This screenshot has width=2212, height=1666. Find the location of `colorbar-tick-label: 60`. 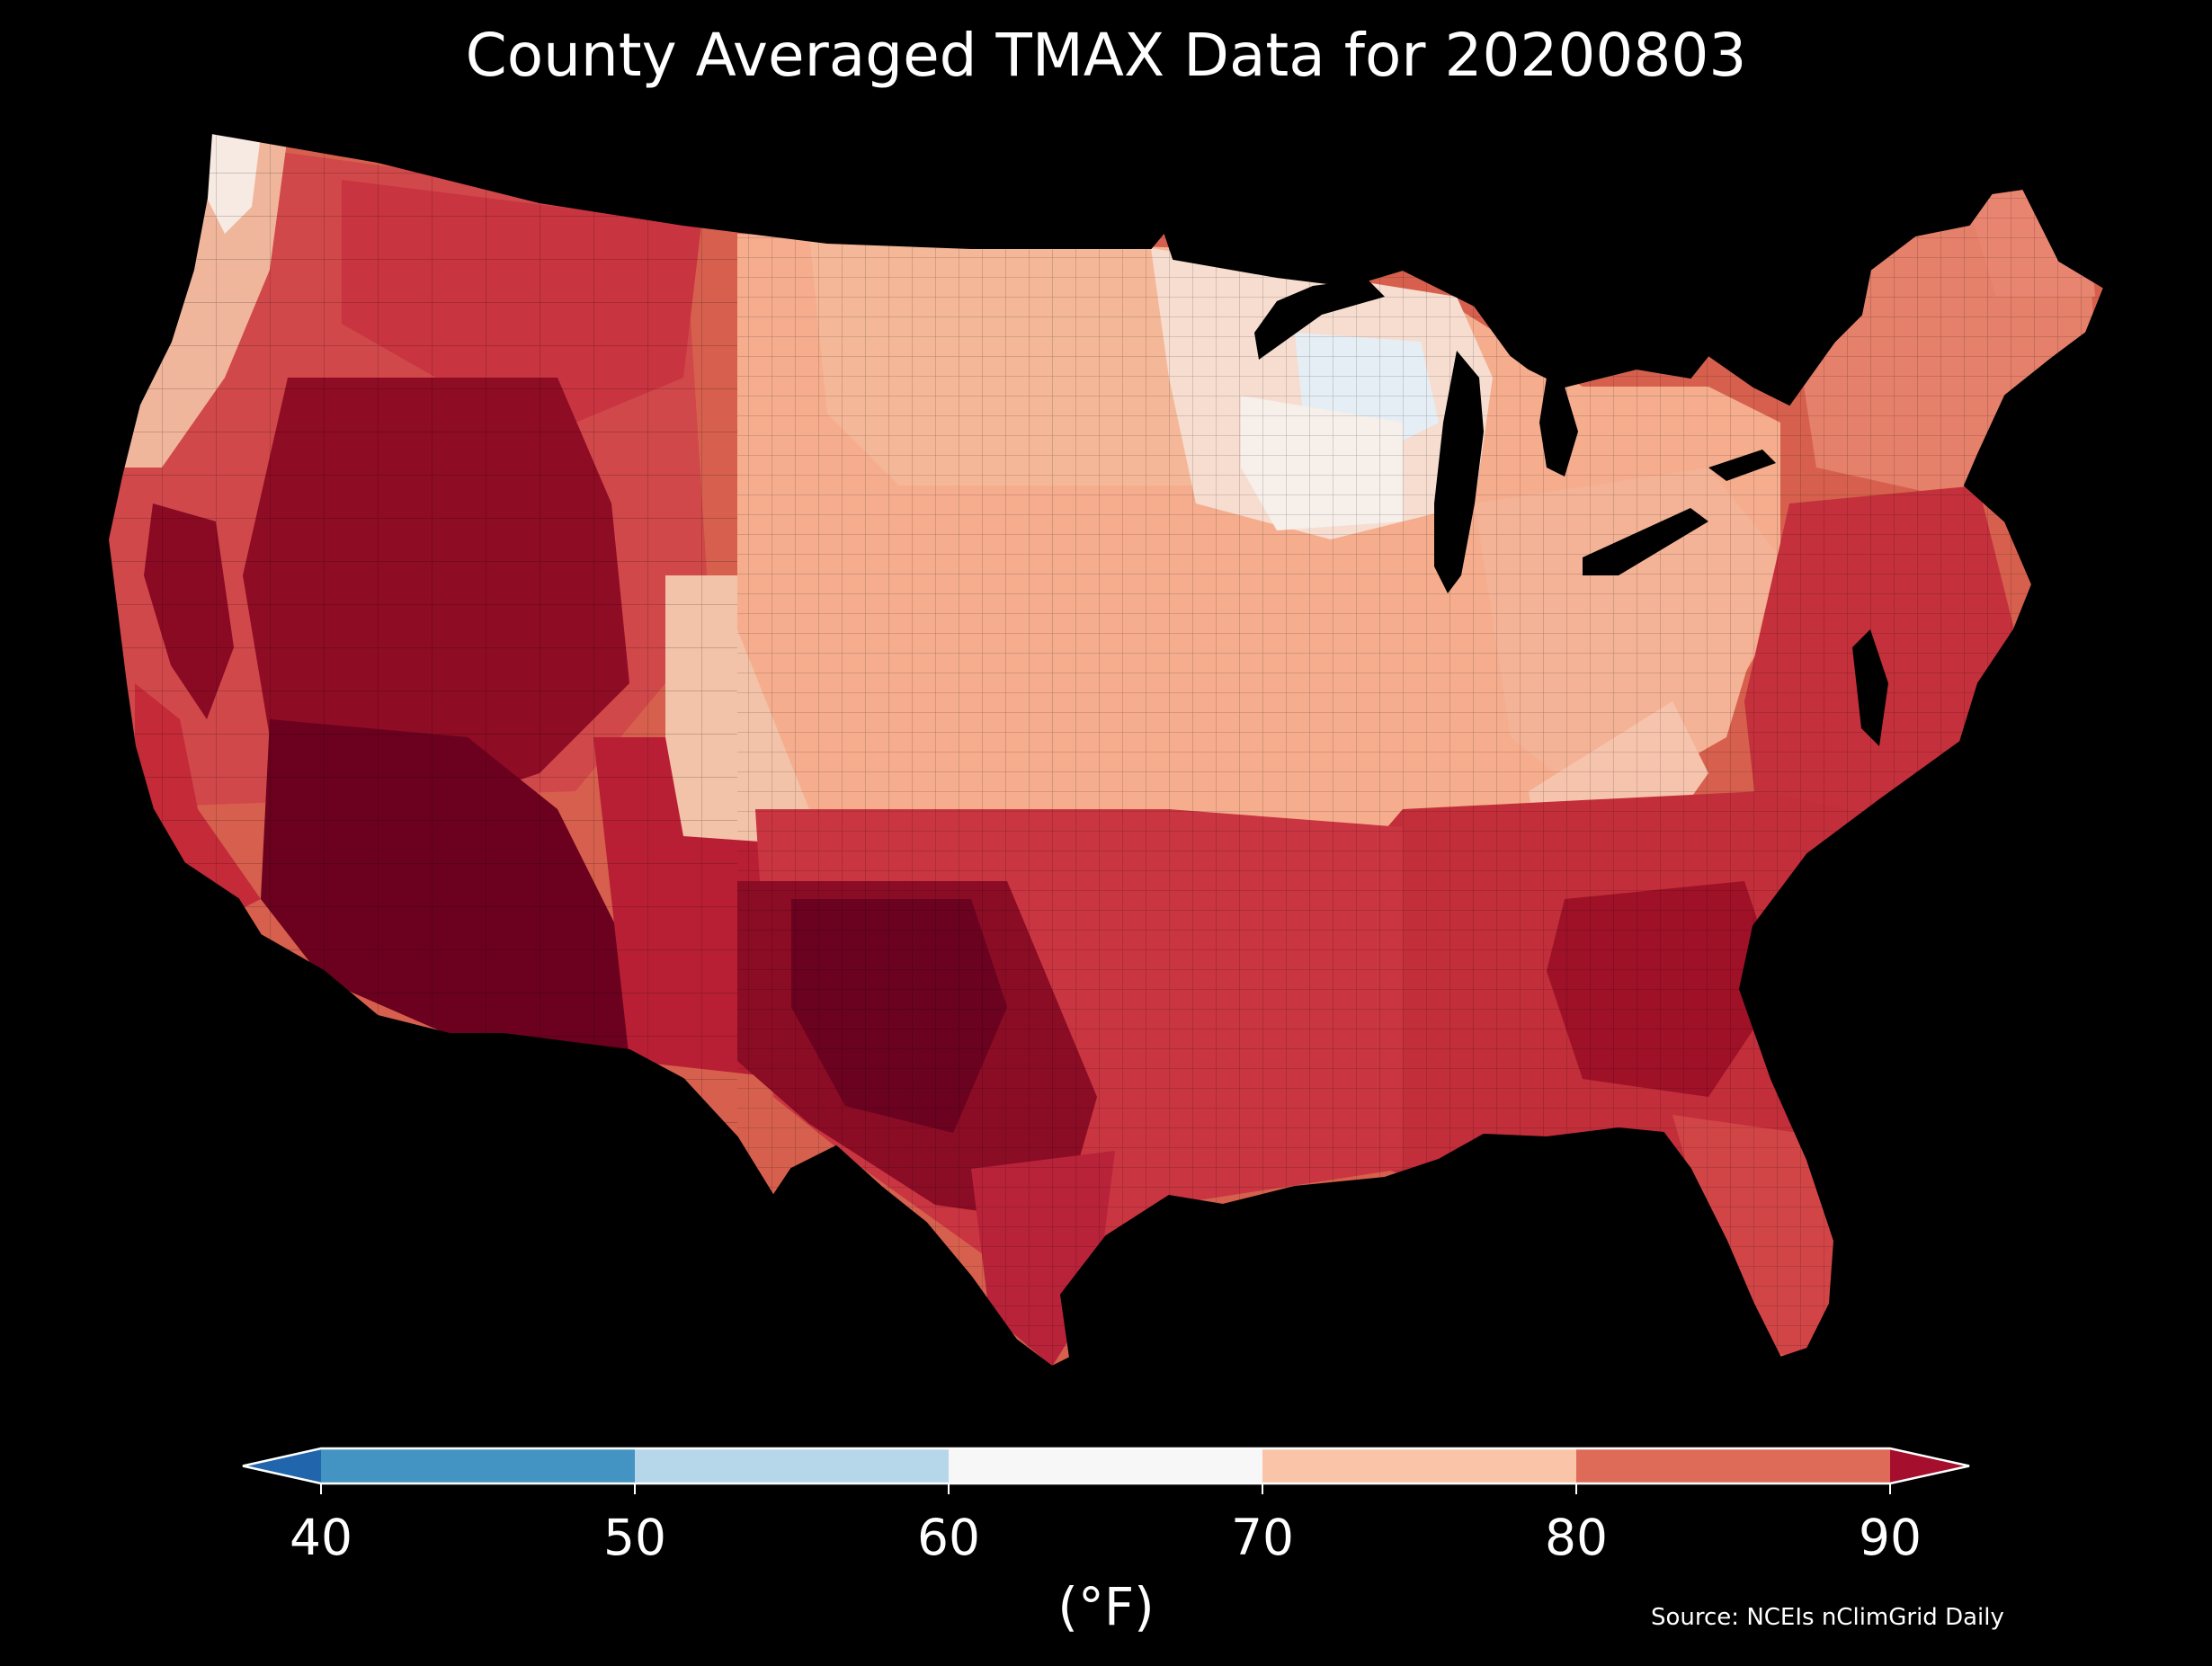

colorbar-tick-label: 60 is located at coordinates (948, 1537).